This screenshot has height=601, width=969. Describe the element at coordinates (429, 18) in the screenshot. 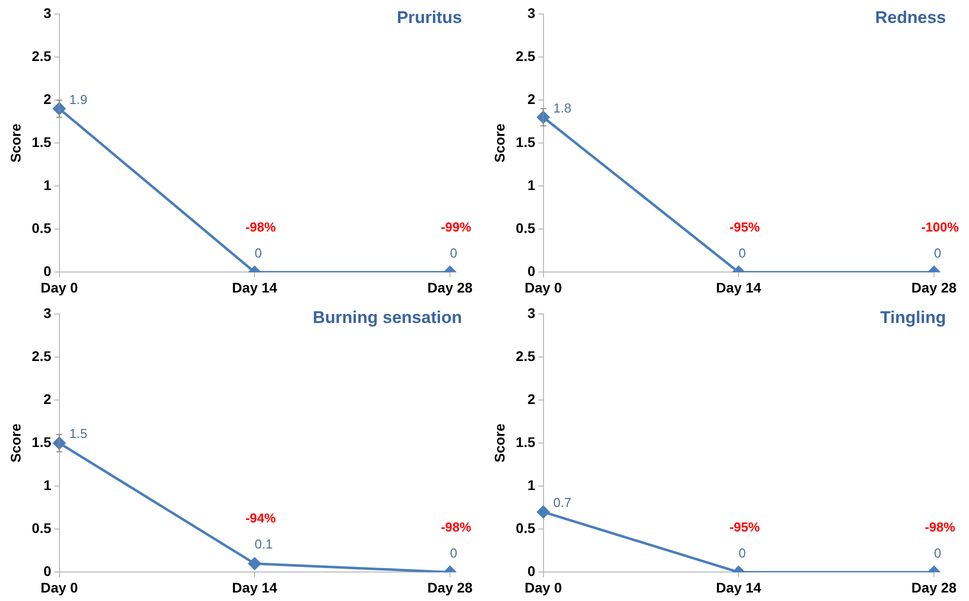

I see `chart-title: Pruritus` at that location.